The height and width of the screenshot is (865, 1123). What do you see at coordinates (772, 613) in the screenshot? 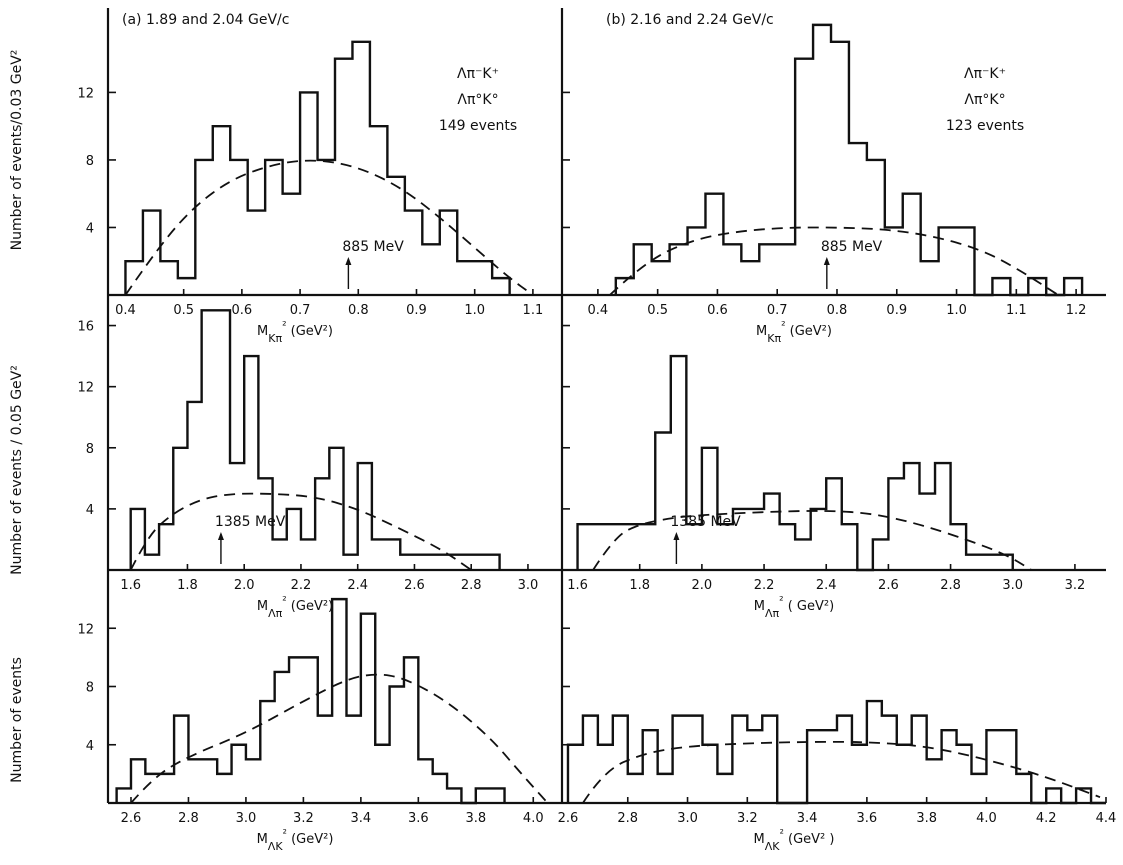
I see `x-axis-label-sub: Λπ` at bounding box center [772, 613].